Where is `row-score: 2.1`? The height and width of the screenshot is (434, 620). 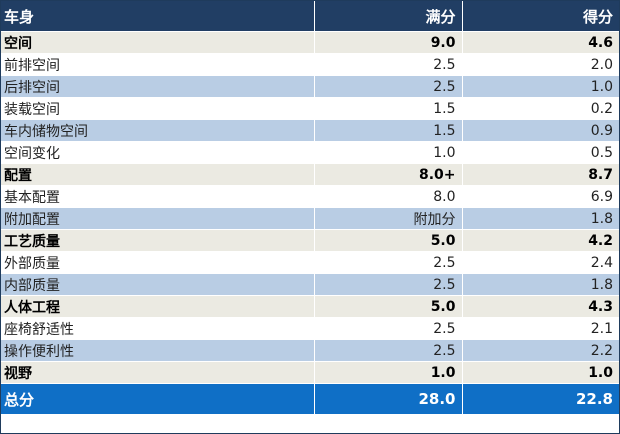 row-score: 2.1 is located at coordinates (540, 328).